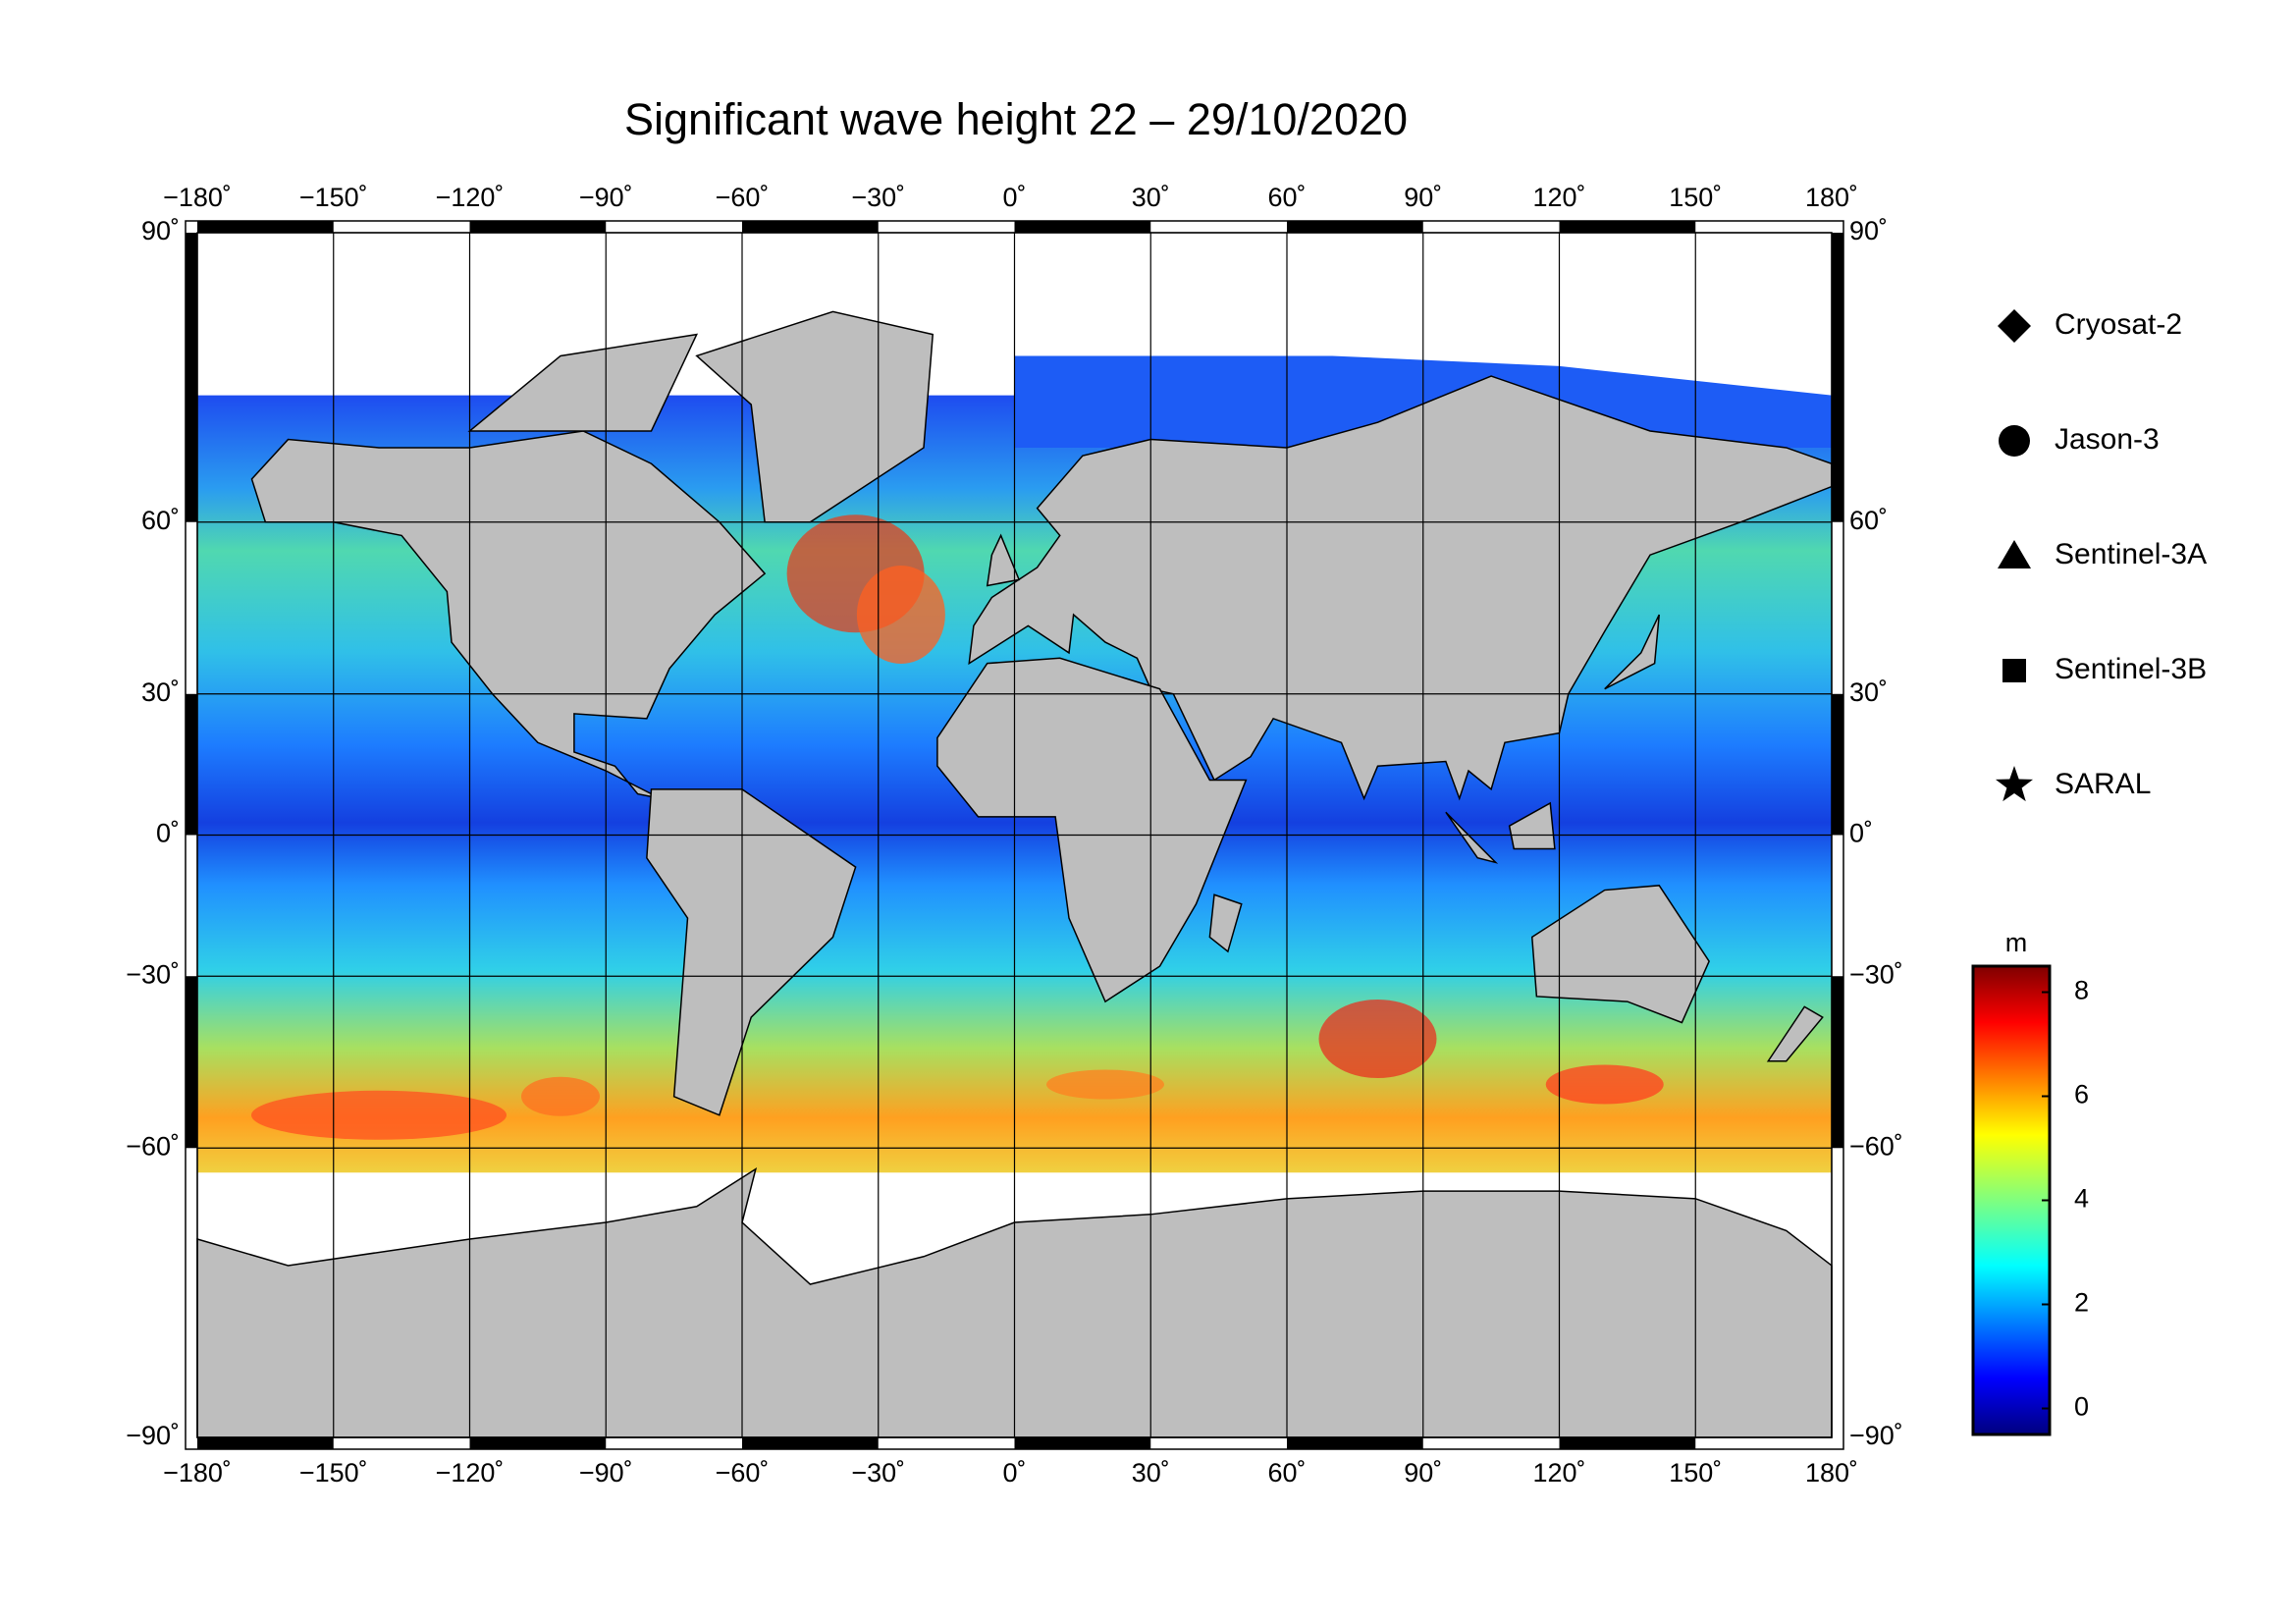 The width and height of the screenshot is (2296, 1623). What do you see at coordinates (2131, 554) in the screenshot?
I see `legend-label: Sentinel-3A` at bounding box center [2131, 554].